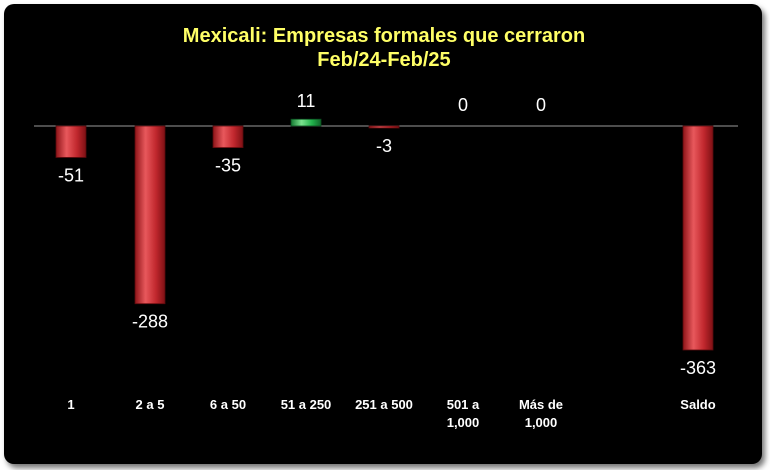 The image size is (770, 470). Describe the element at coordinates (541, 404) in the screenshot. I see `category-label-6-line-0: Más de` at that location.